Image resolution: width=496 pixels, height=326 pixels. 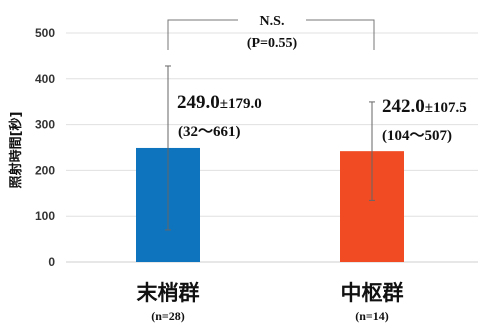 What do you see at coordinates (45, 33) in the screenshot?
I see `y-tick-label: 500` at bounding box center [45, 33].